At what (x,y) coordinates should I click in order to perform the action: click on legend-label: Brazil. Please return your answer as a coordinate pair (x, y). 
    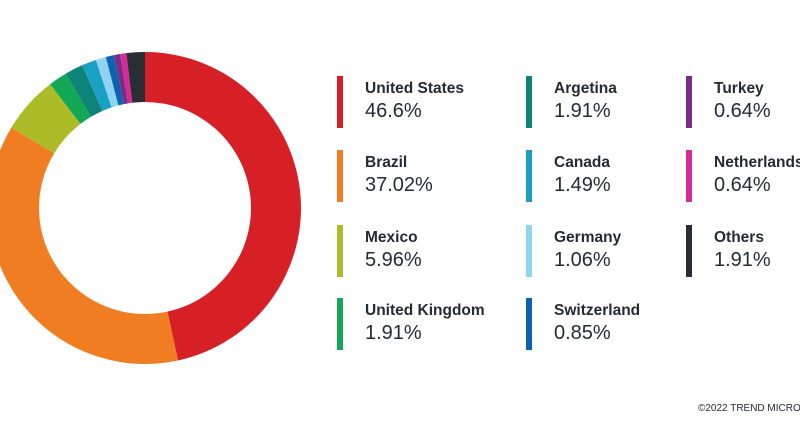
    Looking at the image, I should click on (386, 162).